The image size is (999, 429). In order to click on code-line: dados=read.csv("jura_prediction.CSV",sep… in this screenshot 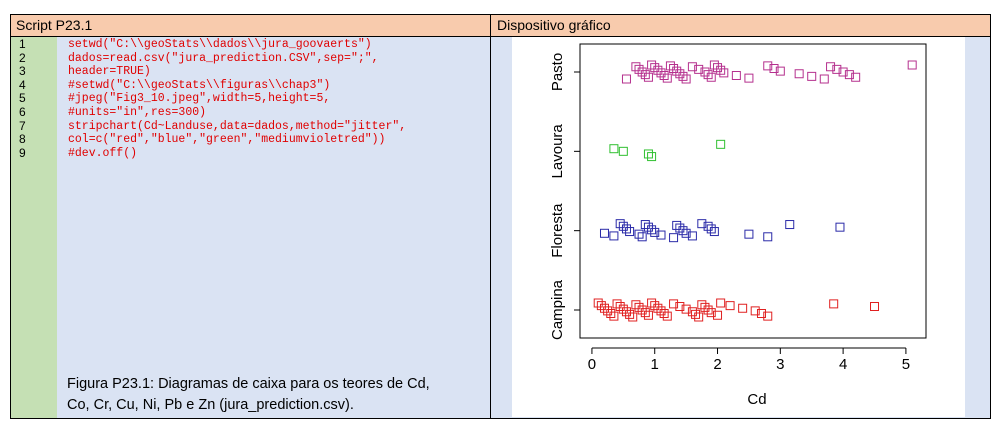, I will do `click(223, 58)`.